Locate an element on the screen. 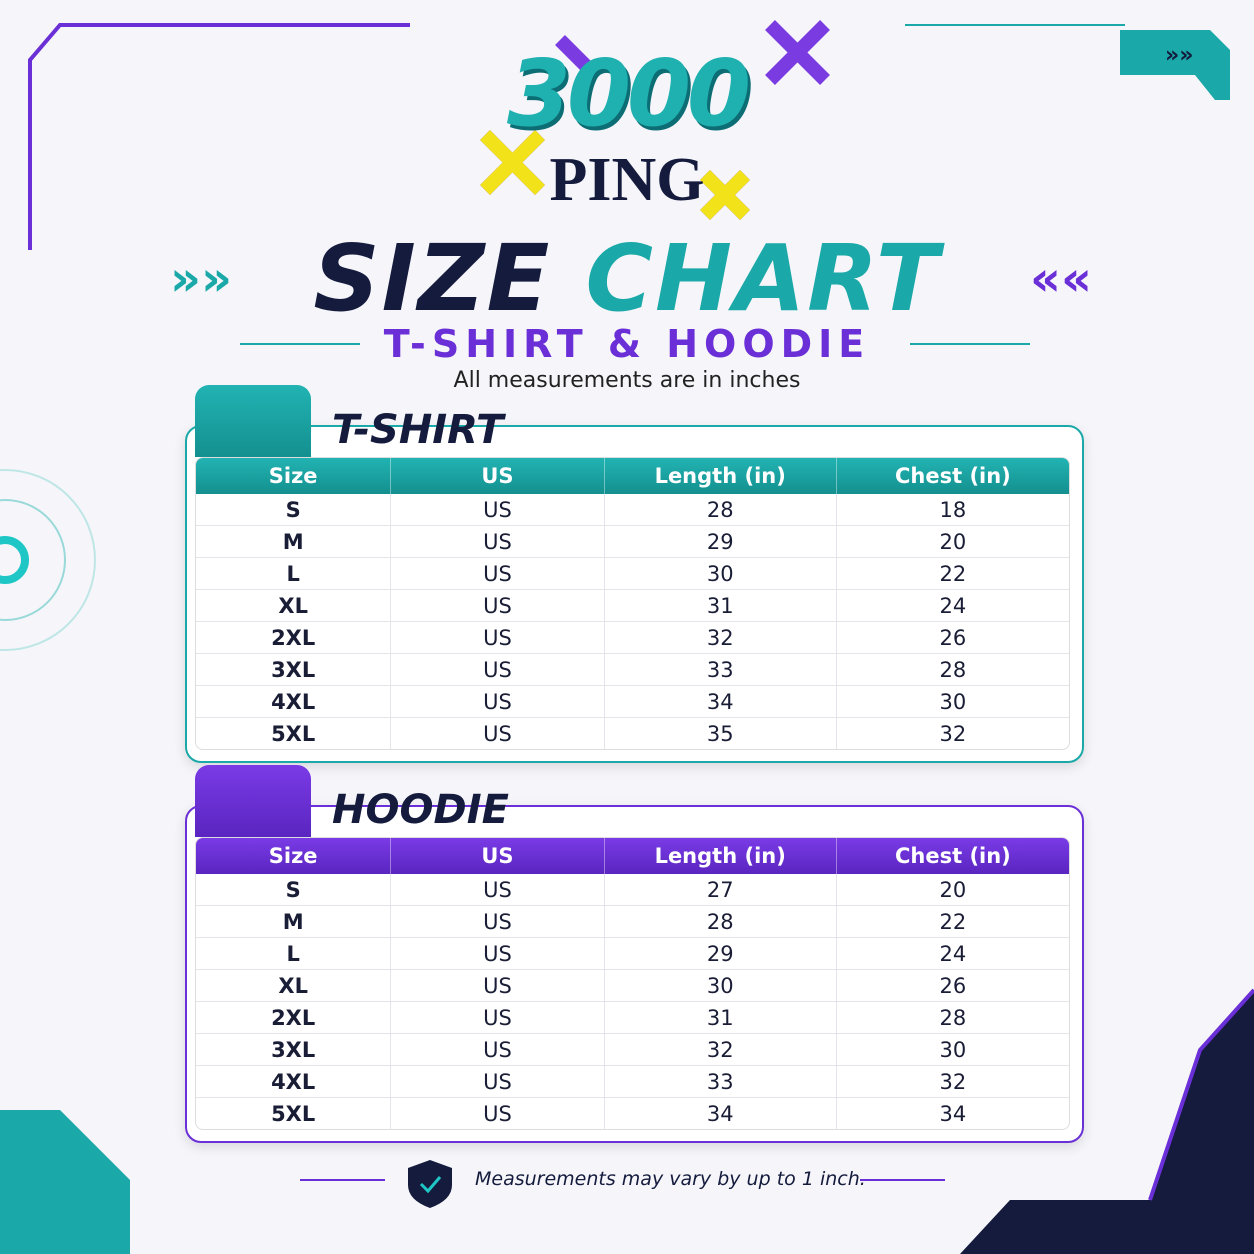 This screenshot has width=1254, height=1254. table-row: 3XL US 33 28 is located at coordinates (632, 670).